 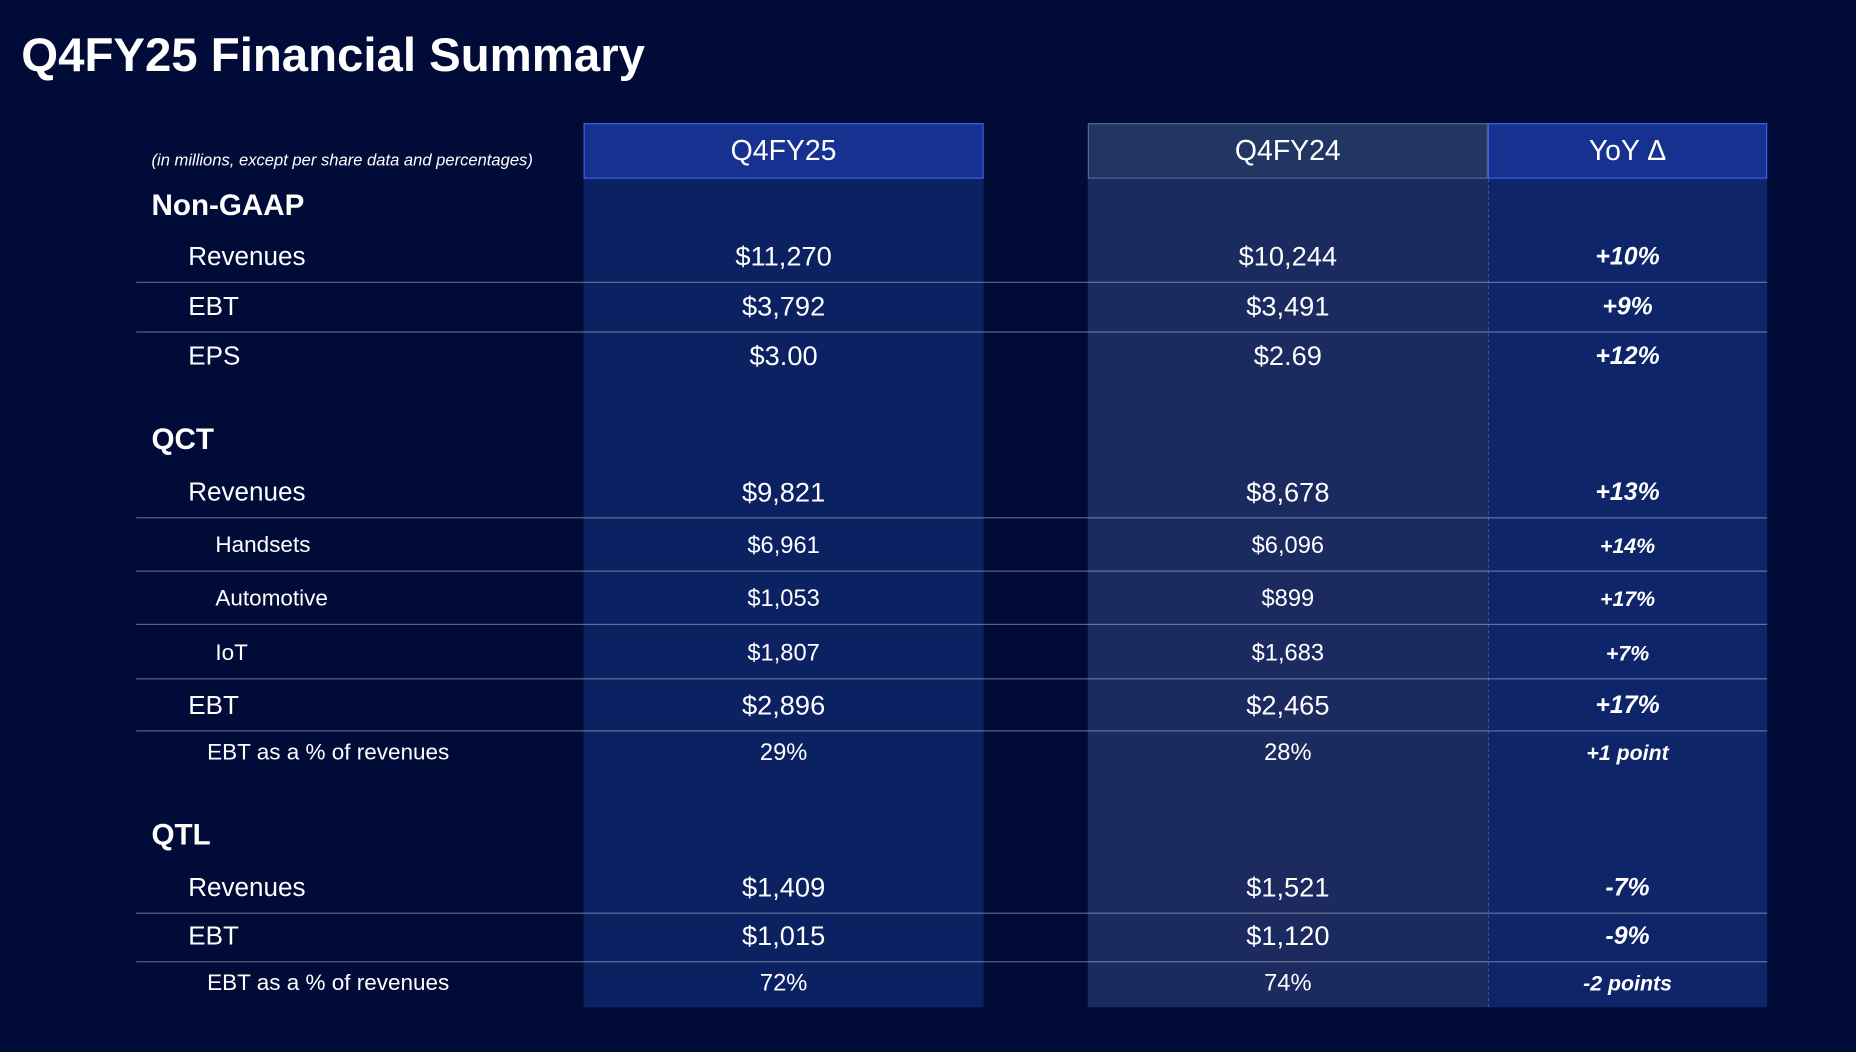 I want to click on section-header: QCT, so click(x=182, y=440).